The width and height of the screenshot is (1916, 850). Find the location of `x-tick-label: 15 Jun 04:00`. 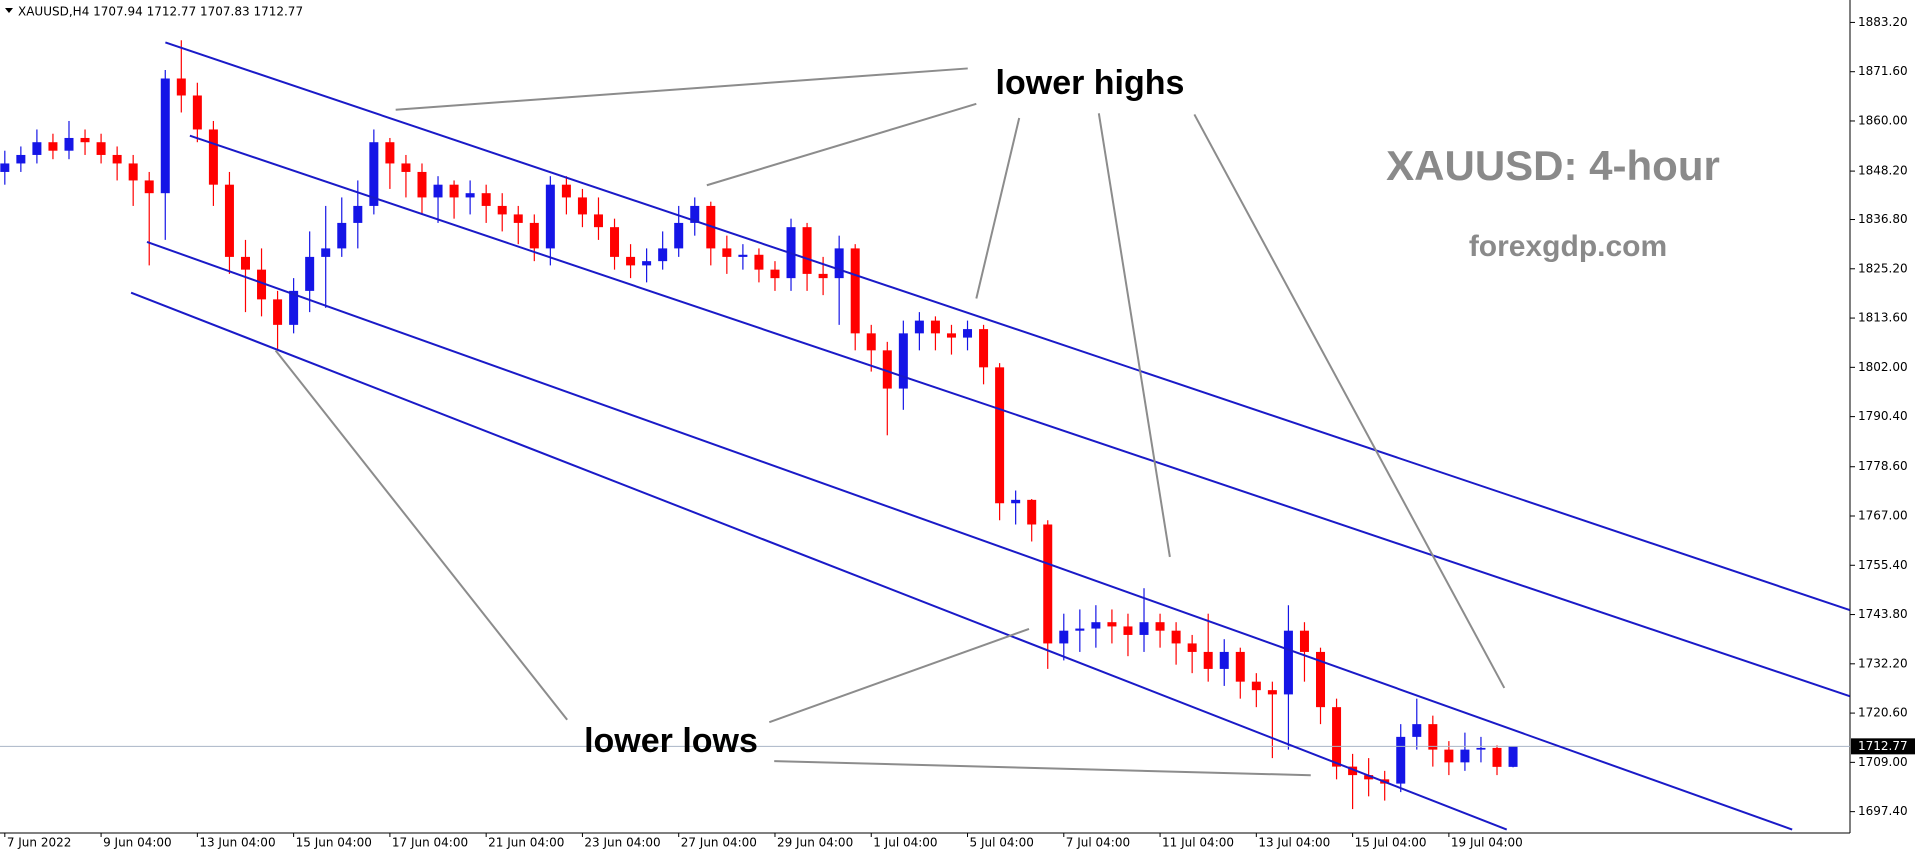

x-tick-label: 15 Jun 04:00 is located at coordinates (334, 843).